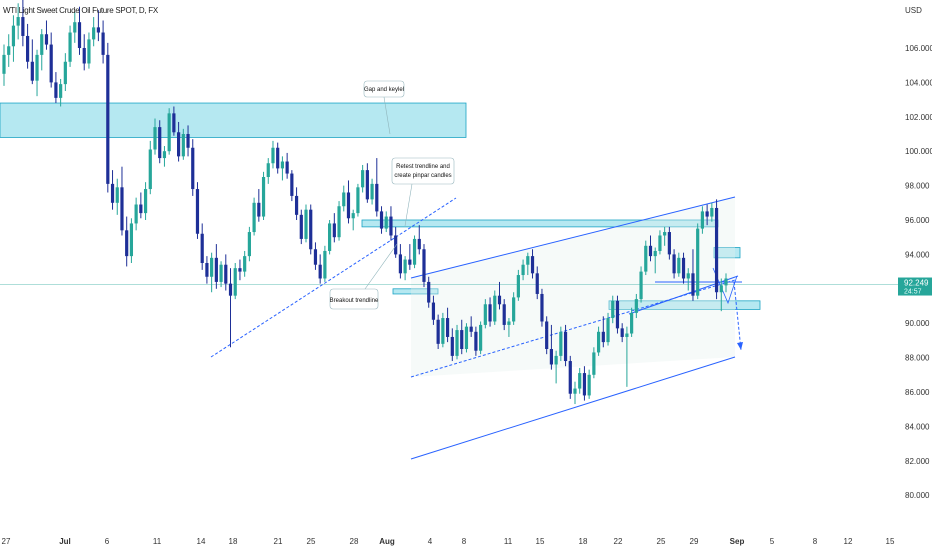 The image size is (932, 555). What do you see at coordinates (913, 10) in the screenshot?
I see `currency-label: USD` at bounding box center [913, 10].